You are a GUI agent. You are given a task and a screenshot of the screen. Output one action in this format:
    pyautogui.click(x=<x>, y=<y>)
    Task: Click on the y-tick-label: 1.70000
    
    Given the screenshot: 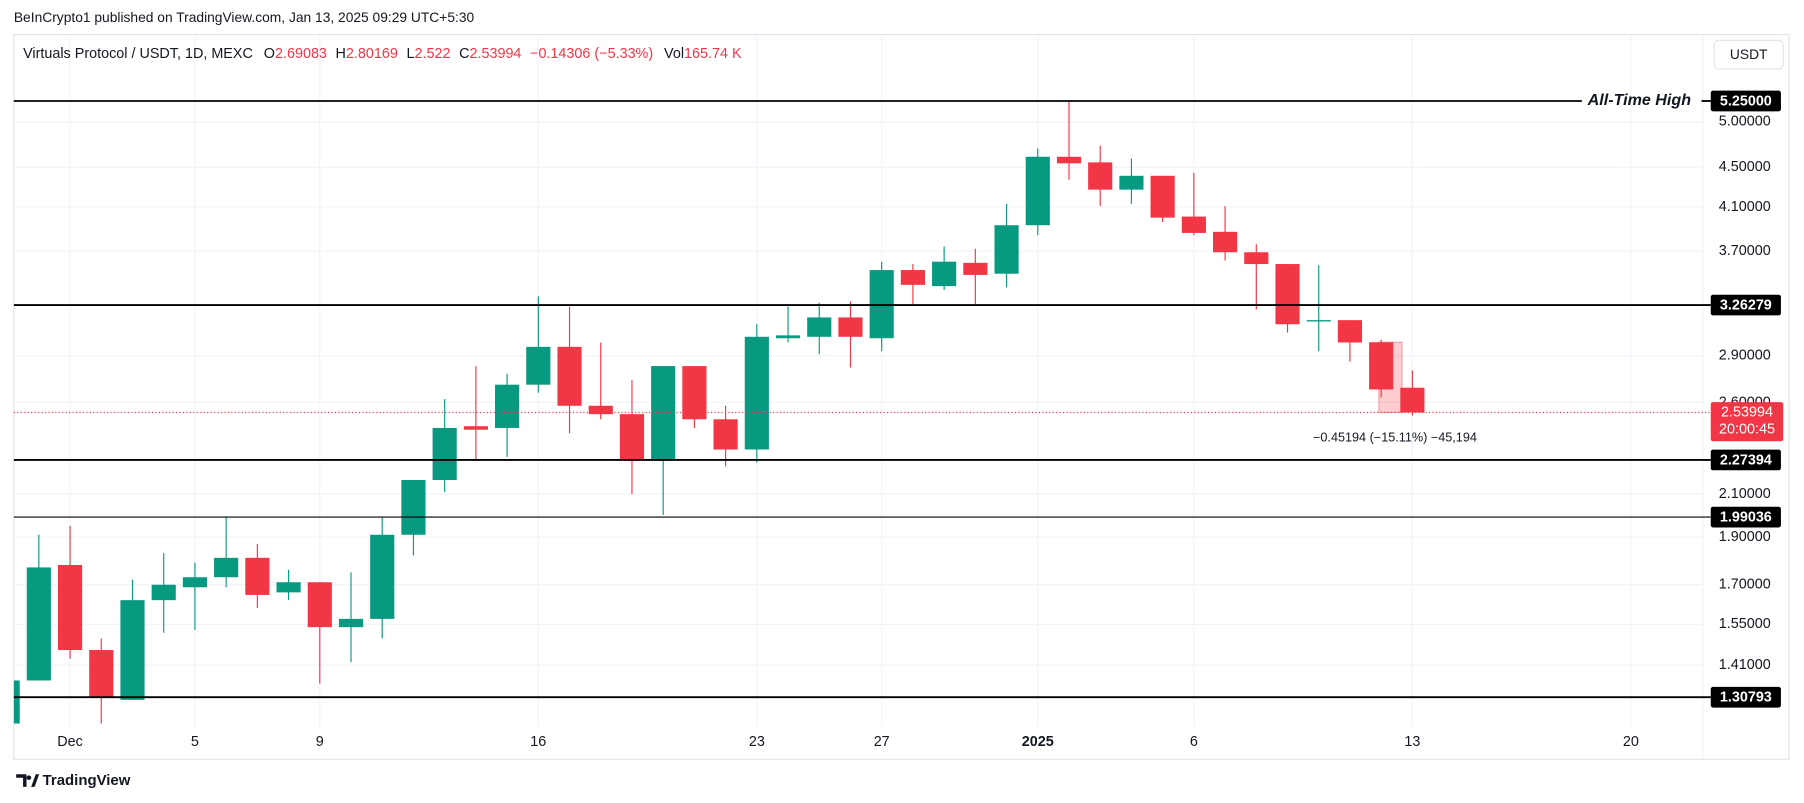 What is the action you would take?
    pyautogui.click(x=1745, y=585)
    